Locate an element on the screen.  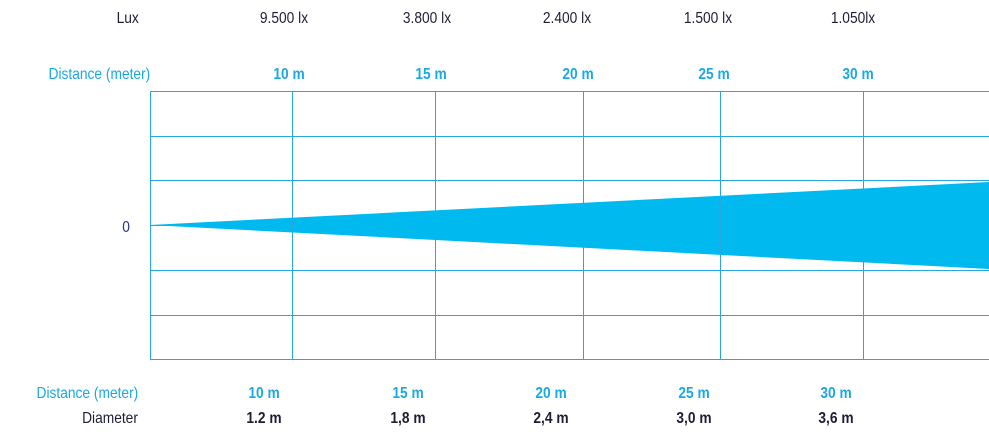
top-distance-label: Distance (meter) is located at coordinates (99, 74).